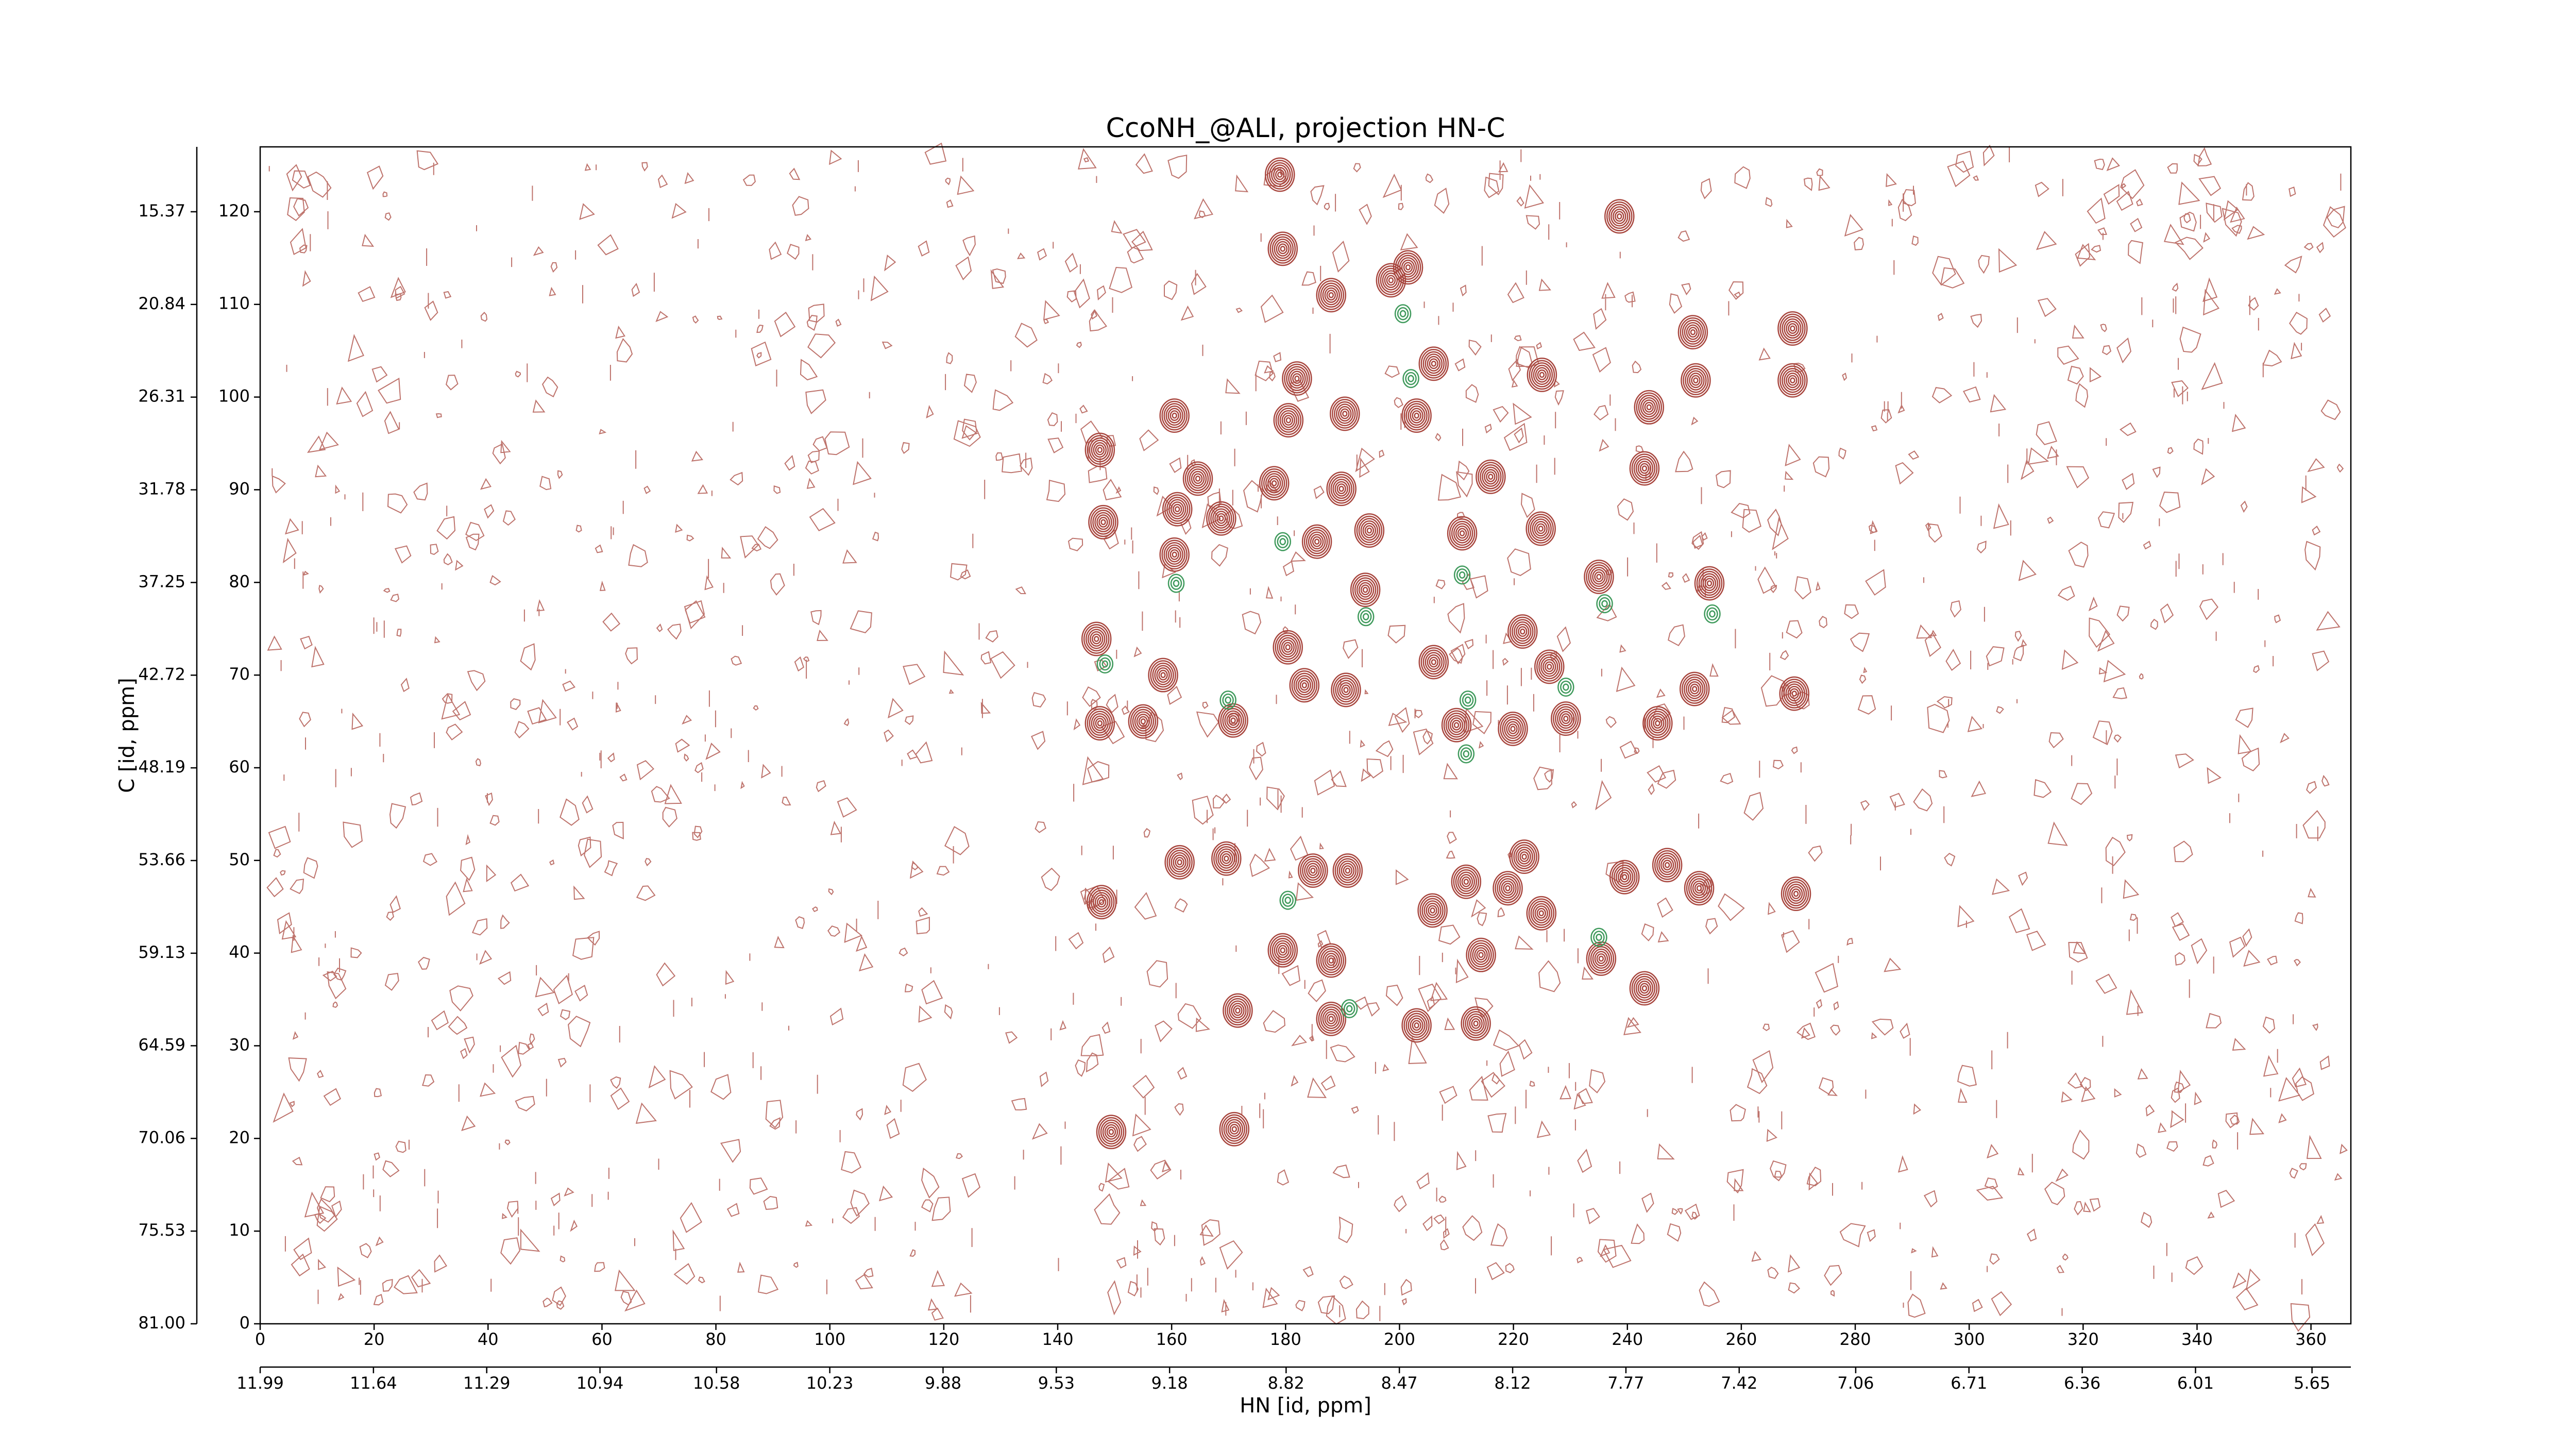  Describe the element at coordinates (488, 1339) in the screenshot. I see `x-tick-label: 40` at that location.